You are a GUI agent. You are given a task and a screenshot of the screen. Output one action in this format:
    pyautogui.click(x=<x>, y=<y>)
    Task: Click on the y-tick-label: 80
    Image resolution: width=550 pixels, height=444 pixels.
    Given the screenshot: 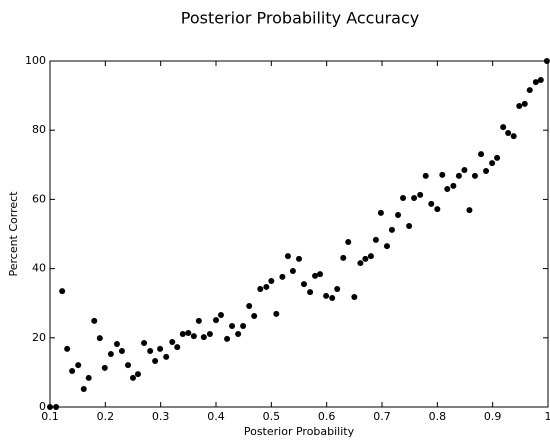 What is the action you would take?
    pyautogui.click(x=39, y=129)
    